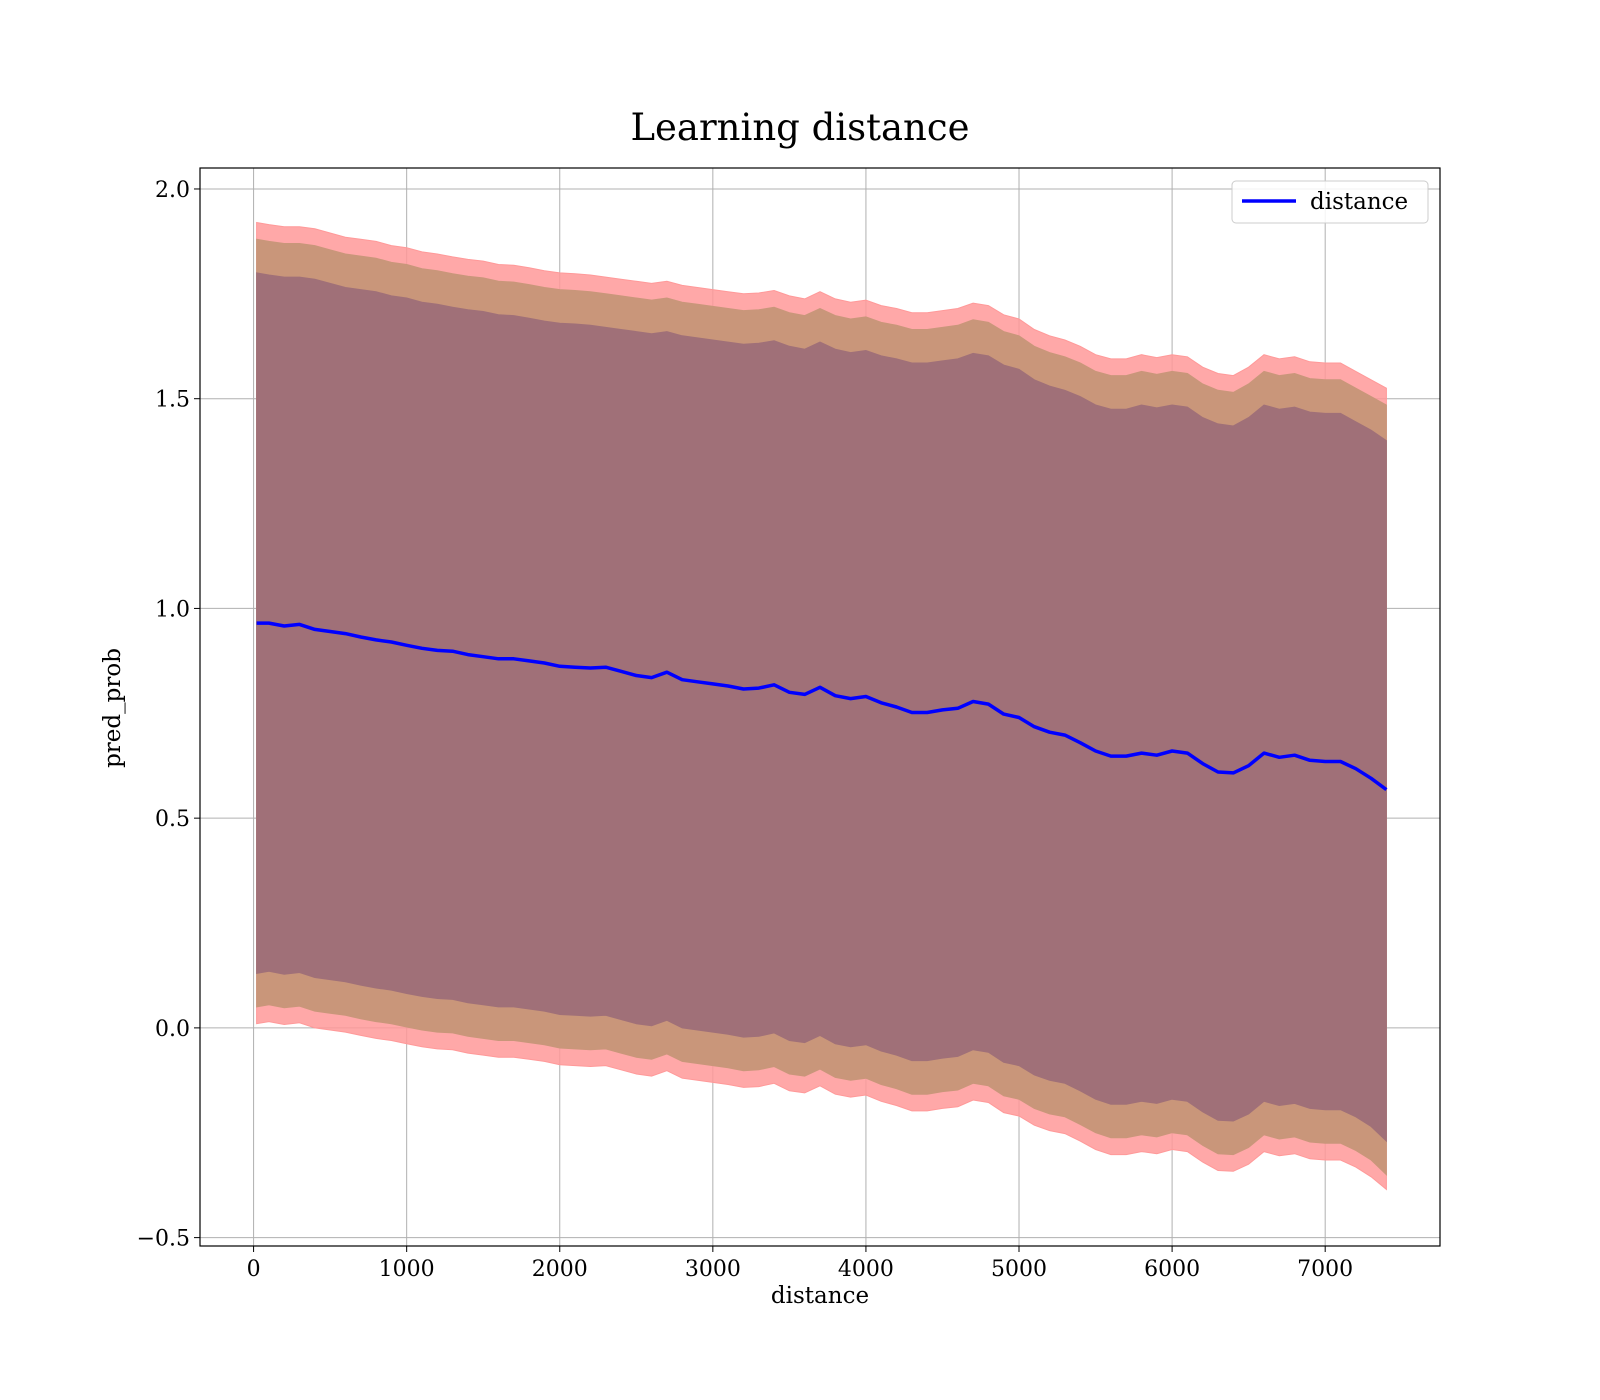 The image size is (1600, 1400). I want to click on x-tick-label-1: 1000, so click(407, 1269).